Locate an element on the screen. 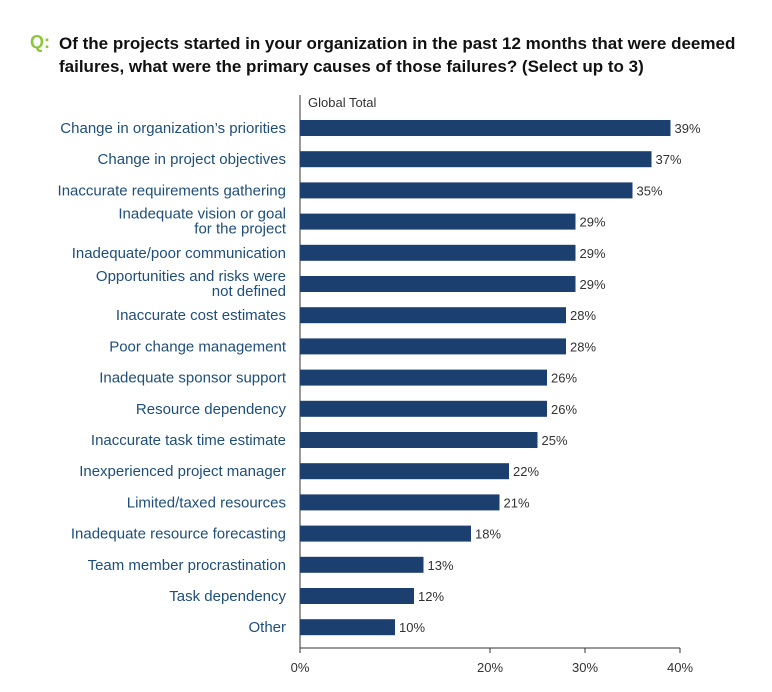  category-label-5: Inadequate/poor communication is located at coordinates (179, 253).